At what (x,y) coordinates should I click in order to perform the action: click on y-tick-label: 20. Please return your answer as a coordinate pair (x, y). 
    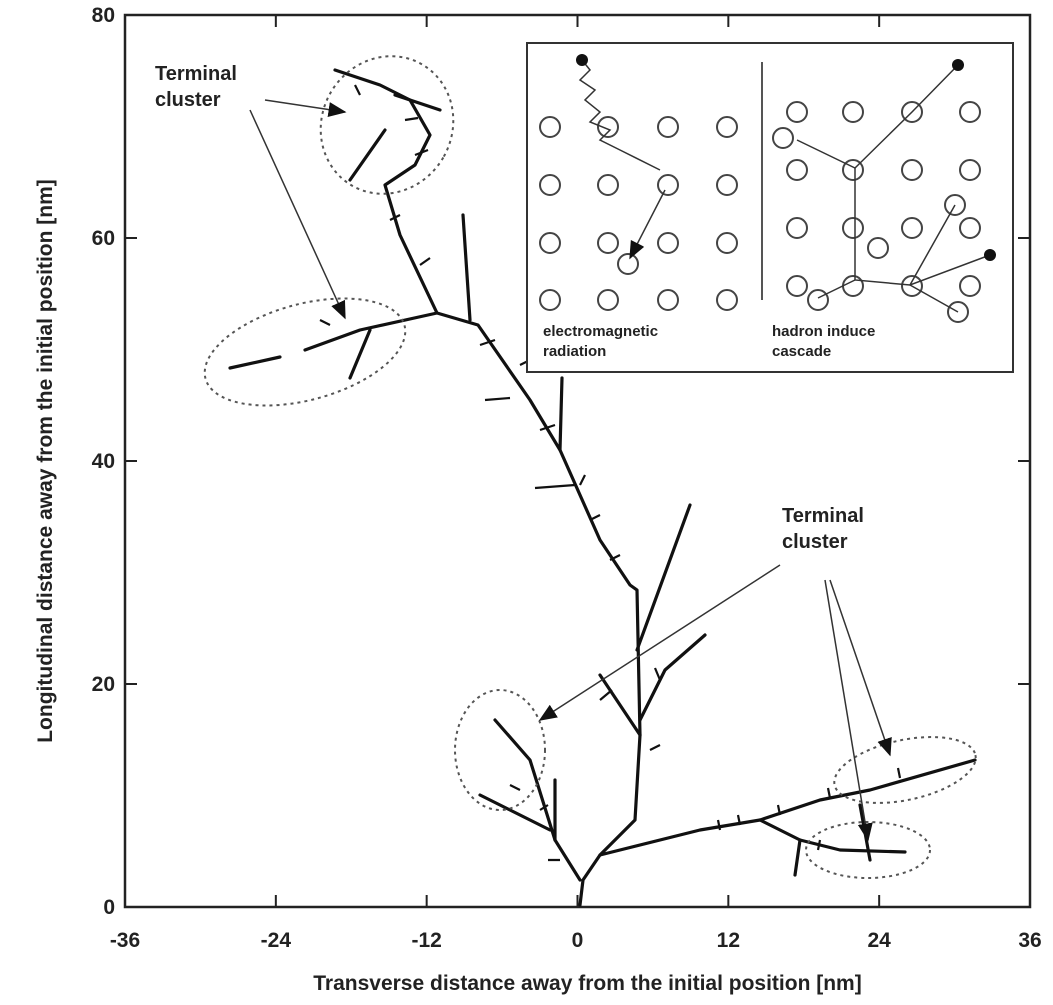
    Looking at the image, I should click on (103, 684).